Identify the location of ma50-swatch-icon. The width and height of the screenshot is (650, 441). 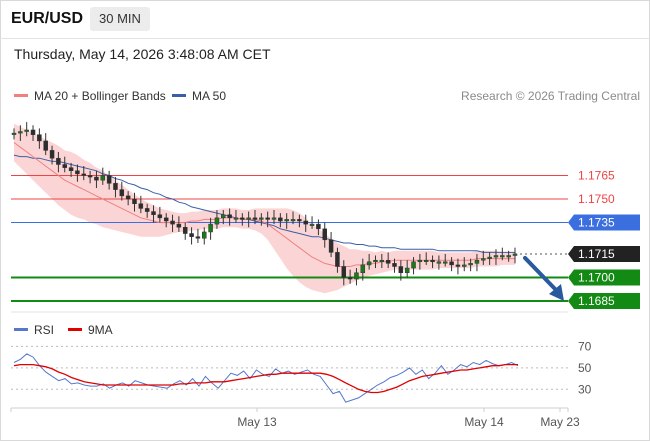
(179, 96).